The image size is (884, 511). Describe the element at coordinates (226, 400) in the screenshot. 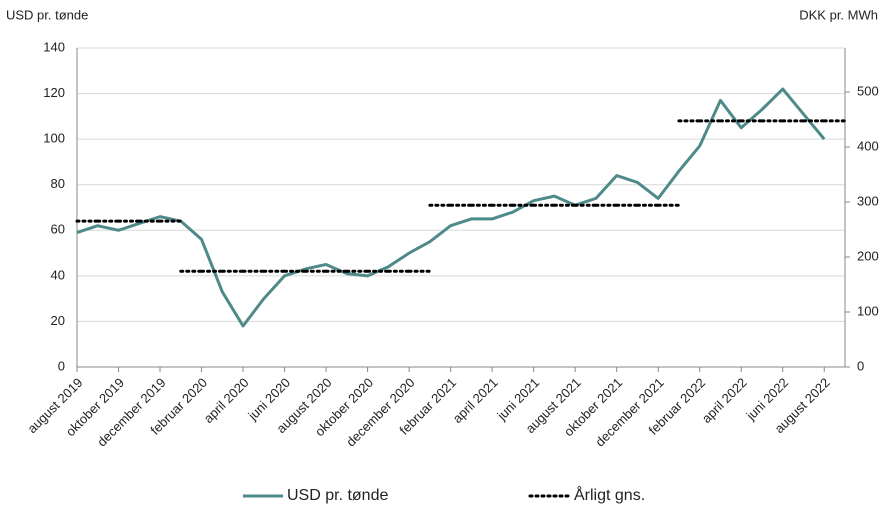

I see `x-tick-label: april 2020` at that location.